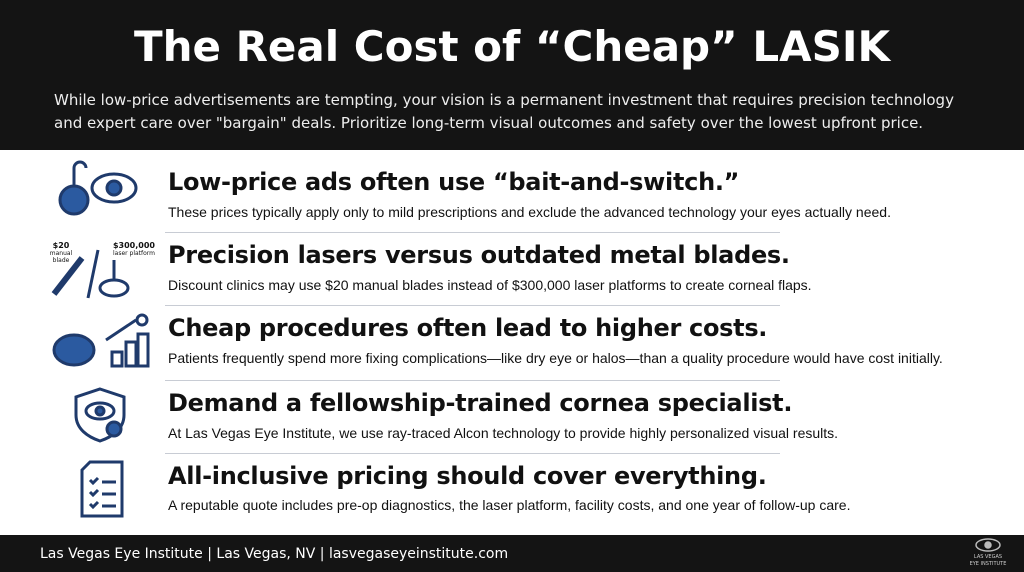 This screenshot has width=1024, height=572. Describe the element at coordinates (101, 340) in the screenshot. I see `icon-costs` at that location.